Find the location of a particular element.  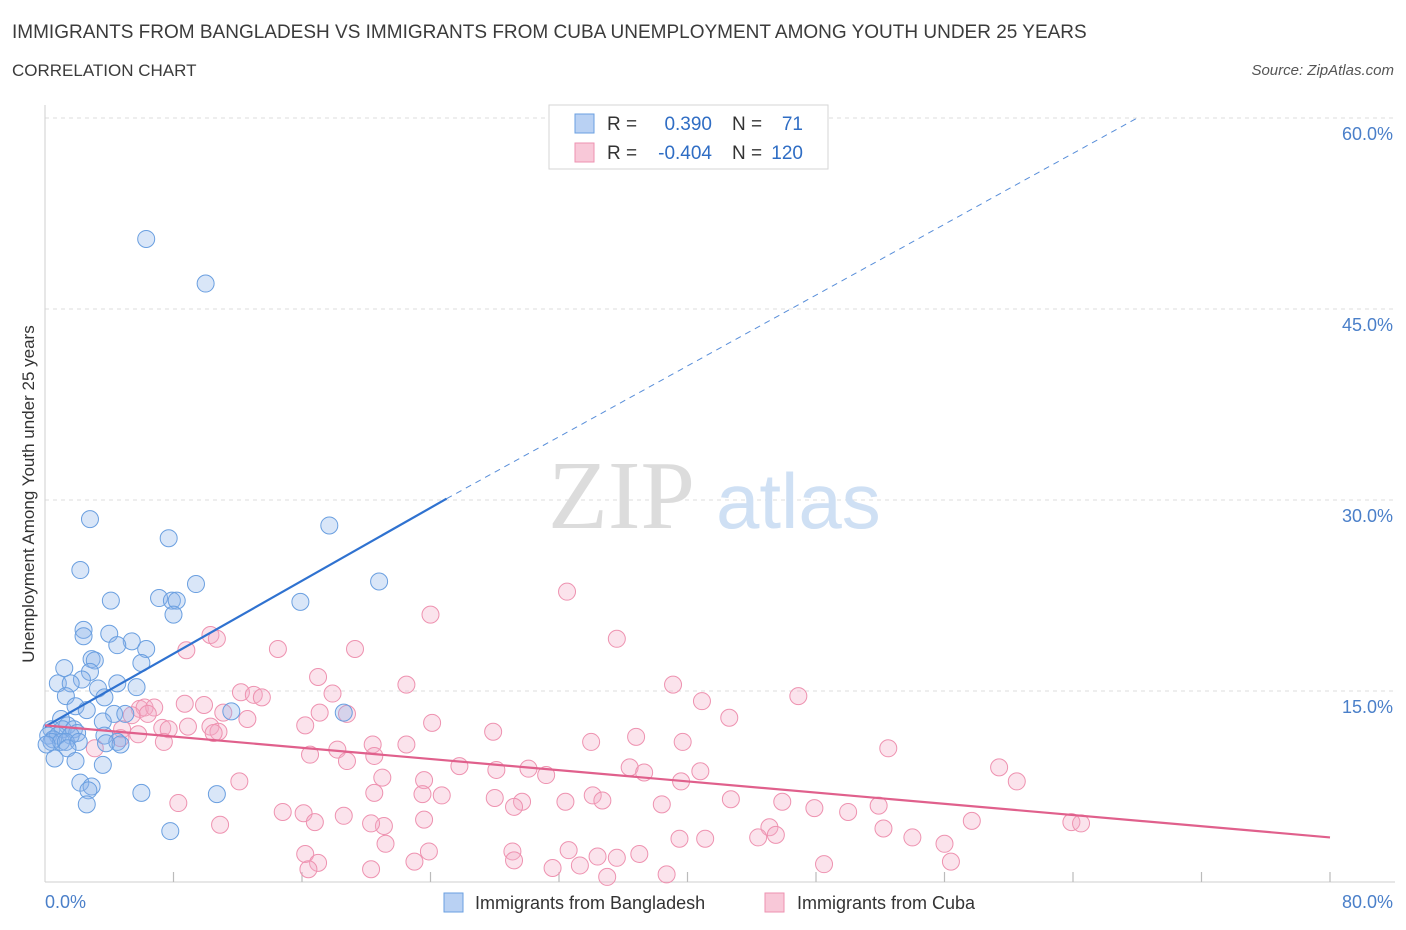

watermark-atlas: atlas is located at coordinates (798, 501).